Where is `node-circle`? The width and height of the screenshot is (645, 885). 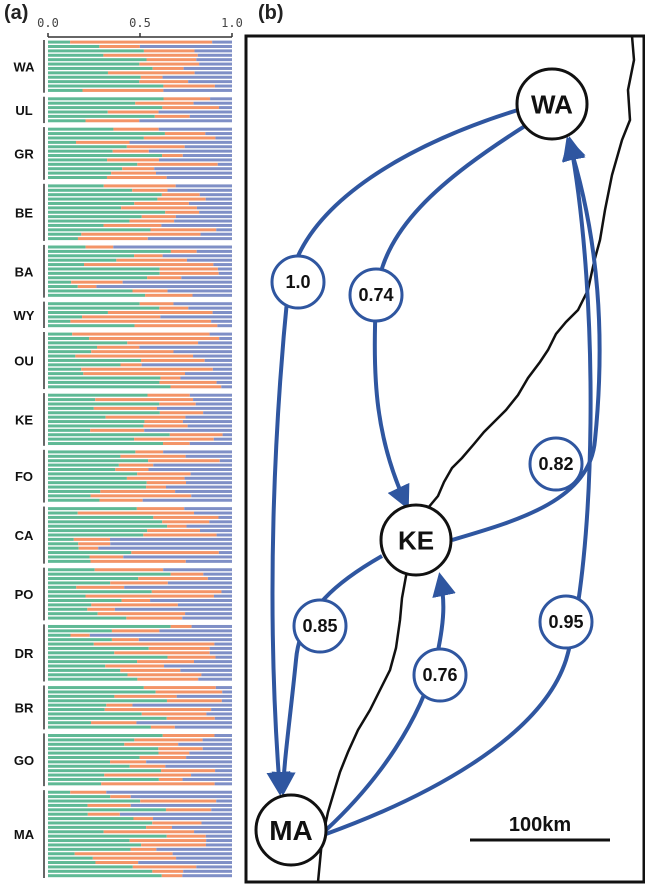
node-circle is located at coordinates (416, 540).